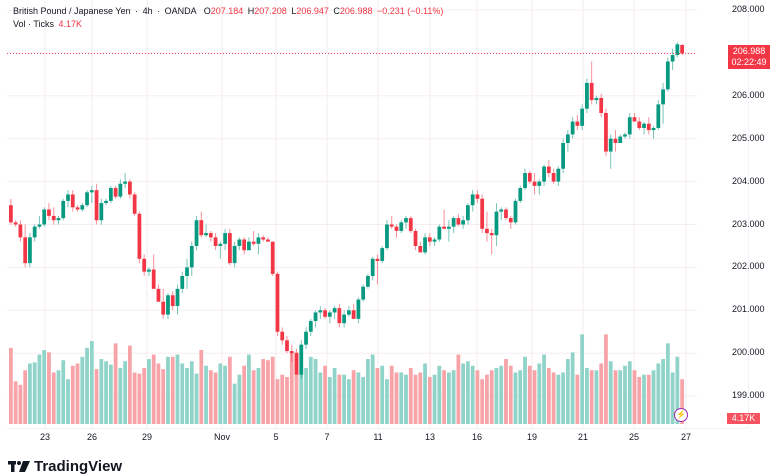 Image resolution: width=780 pixels, height=475 pixels. Describe the element at coordinates (34, 24) in the screenshot. I see `volume-label: Vol · Ticks` at that location.